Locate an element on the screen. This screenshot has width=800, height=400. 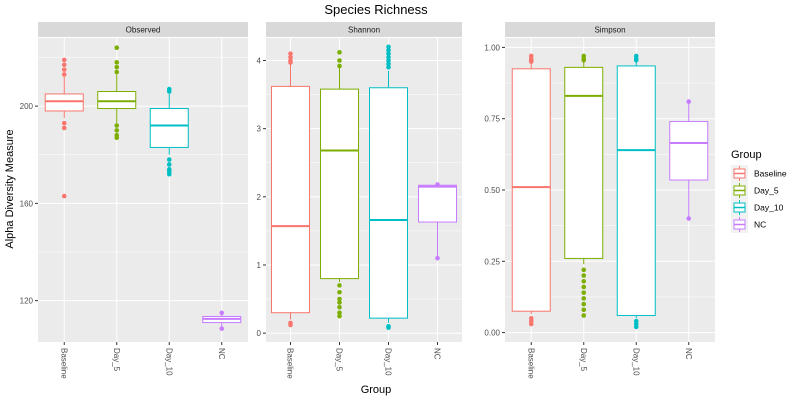
x-axis-title: Group is located at coordinates (376, 390).